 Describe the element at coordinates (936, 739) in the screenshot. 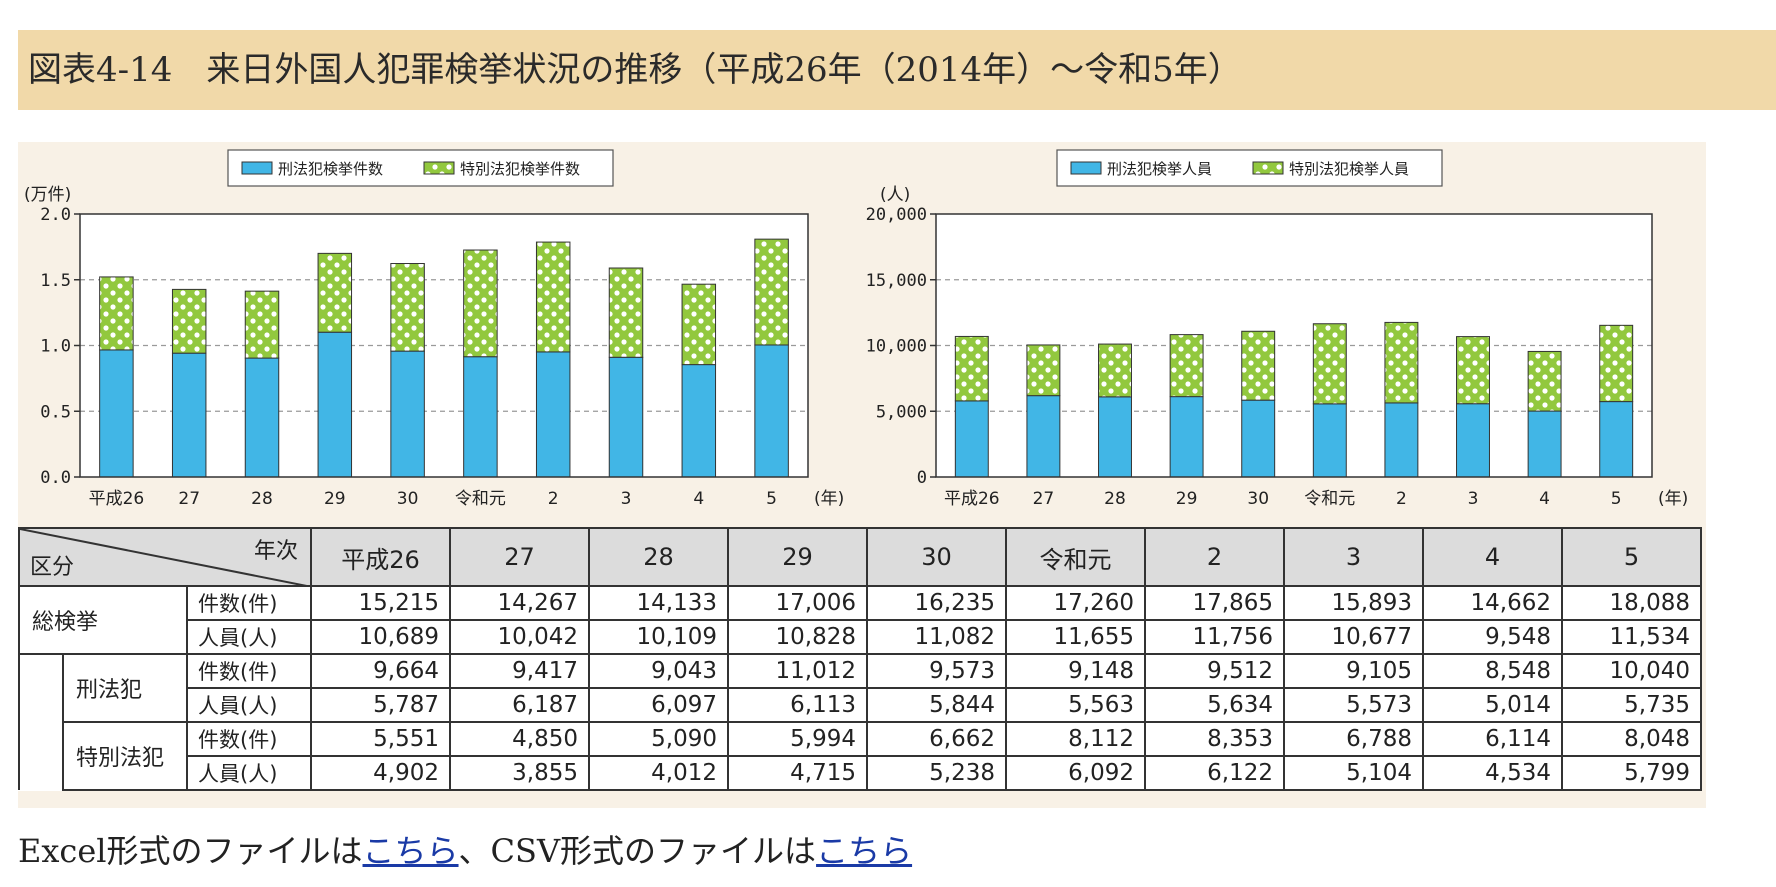

I see `table-cell: 6,662` at that location.